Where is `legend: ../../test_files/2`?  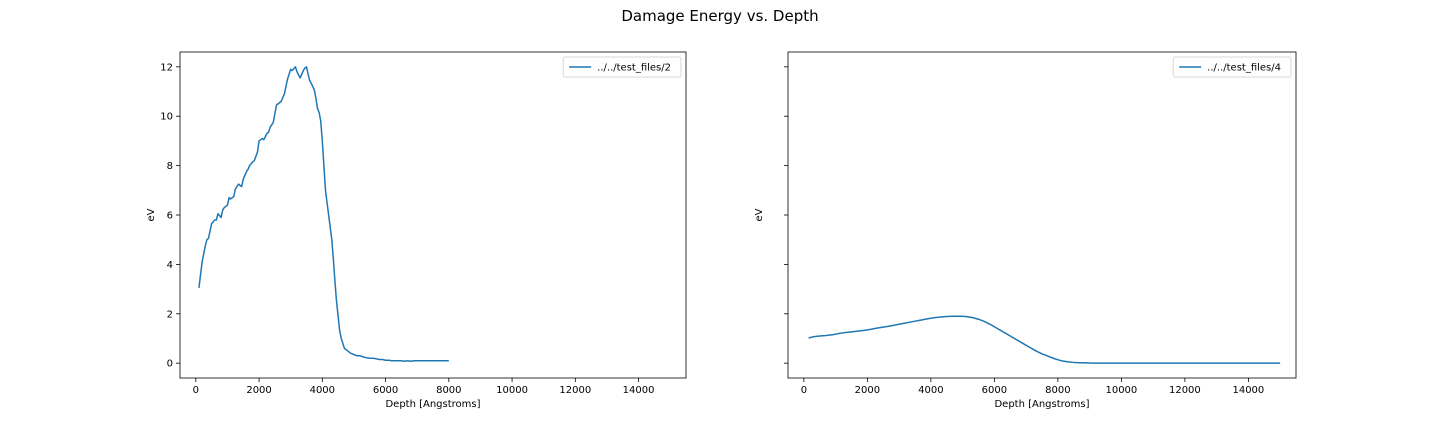 legend: ../../test_files/2 is located at coordinates (622, 67).